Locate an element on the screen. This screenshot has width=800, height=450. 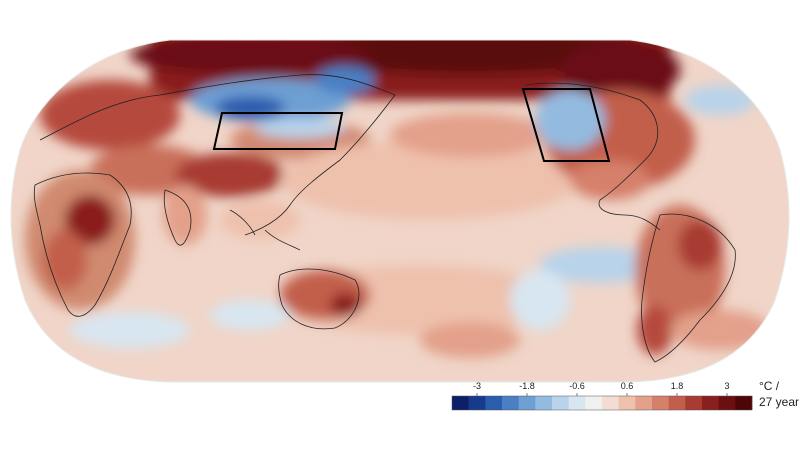
north-america-box is located at coordinates (566, 125).